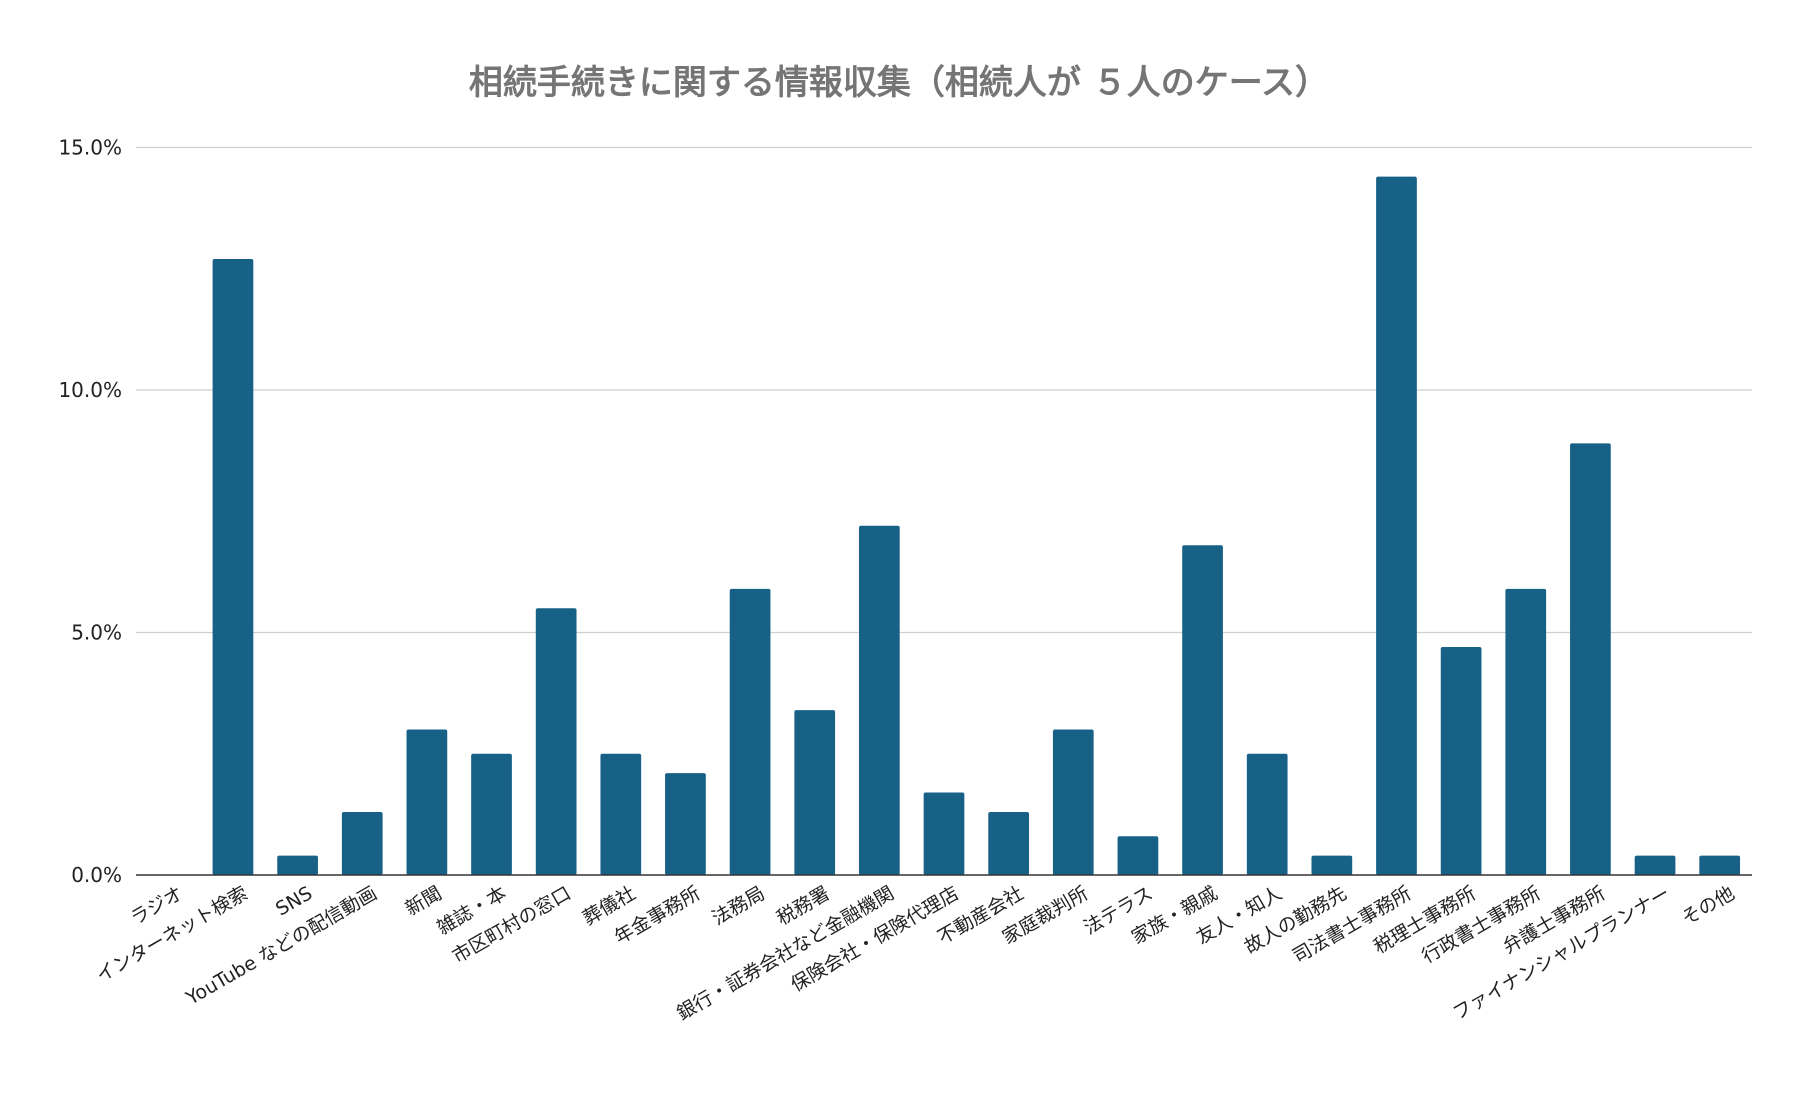  What do you see at coordinates (90, 512) in the screenshot?
I see `y-axis-ticks: 0.0% 5.0% 10.0% 15.0%` at bounding box center [90, 512].